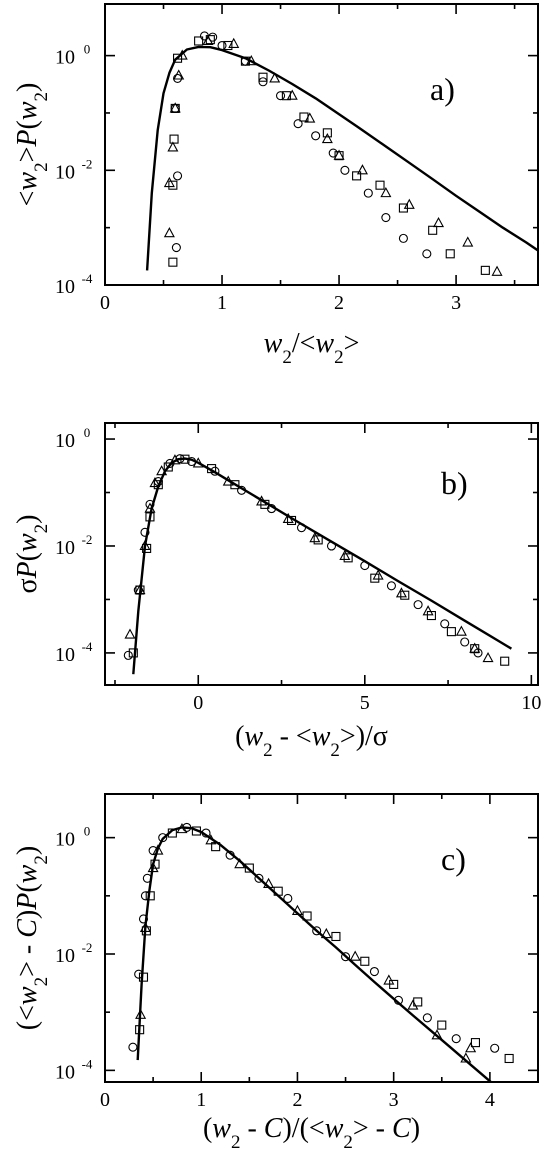  Describe the element at coordinates (490, 1100) in the screenshot. I see `x-tick-label: 4` at that location.